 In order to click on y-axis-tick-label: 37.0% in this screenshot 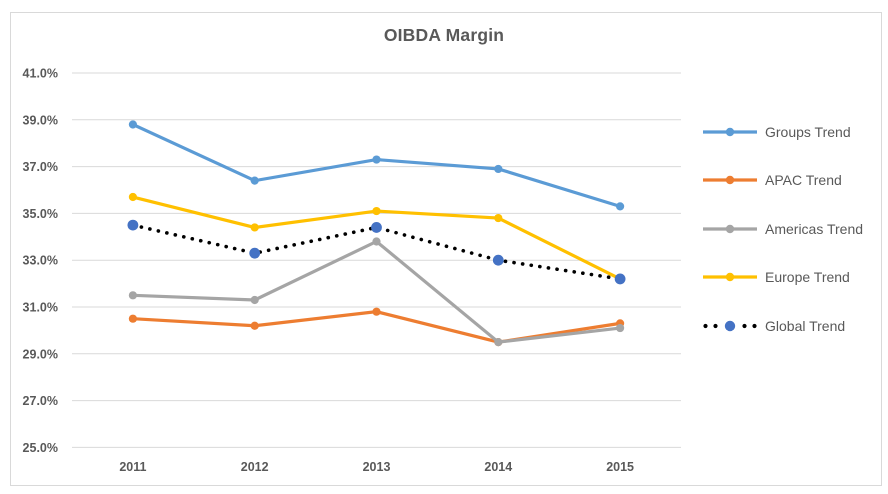, I will do `click(40, 167)`.